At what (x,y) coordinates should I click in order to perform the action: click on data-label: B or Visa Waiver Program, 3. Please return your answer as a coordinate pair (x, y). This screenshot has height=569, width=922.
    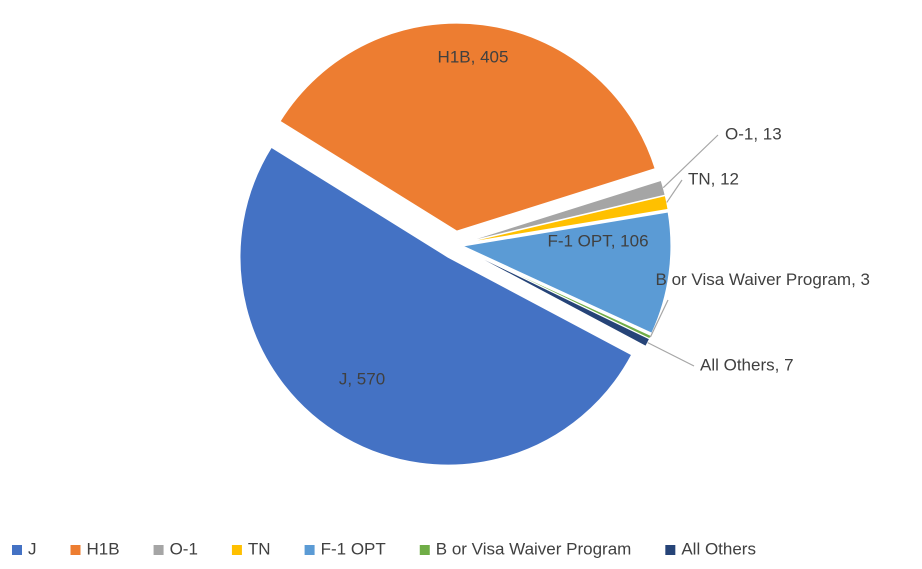
    Looking at the image, I should click on (762, 279).